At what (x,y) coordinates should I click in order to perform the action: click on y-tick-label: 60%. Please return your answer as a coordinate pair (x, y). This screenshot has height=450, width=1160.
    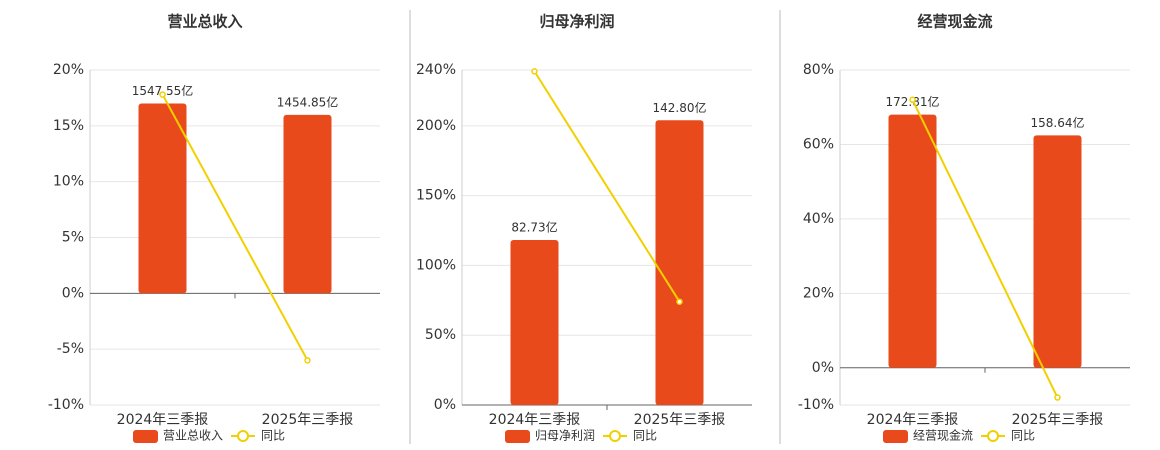
    Looking at the image, I should click on (818, 144).